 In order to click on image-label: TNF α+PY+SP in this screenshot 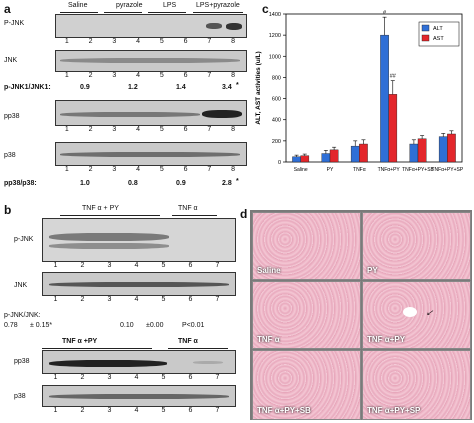, I will do `click(394, 410)`.